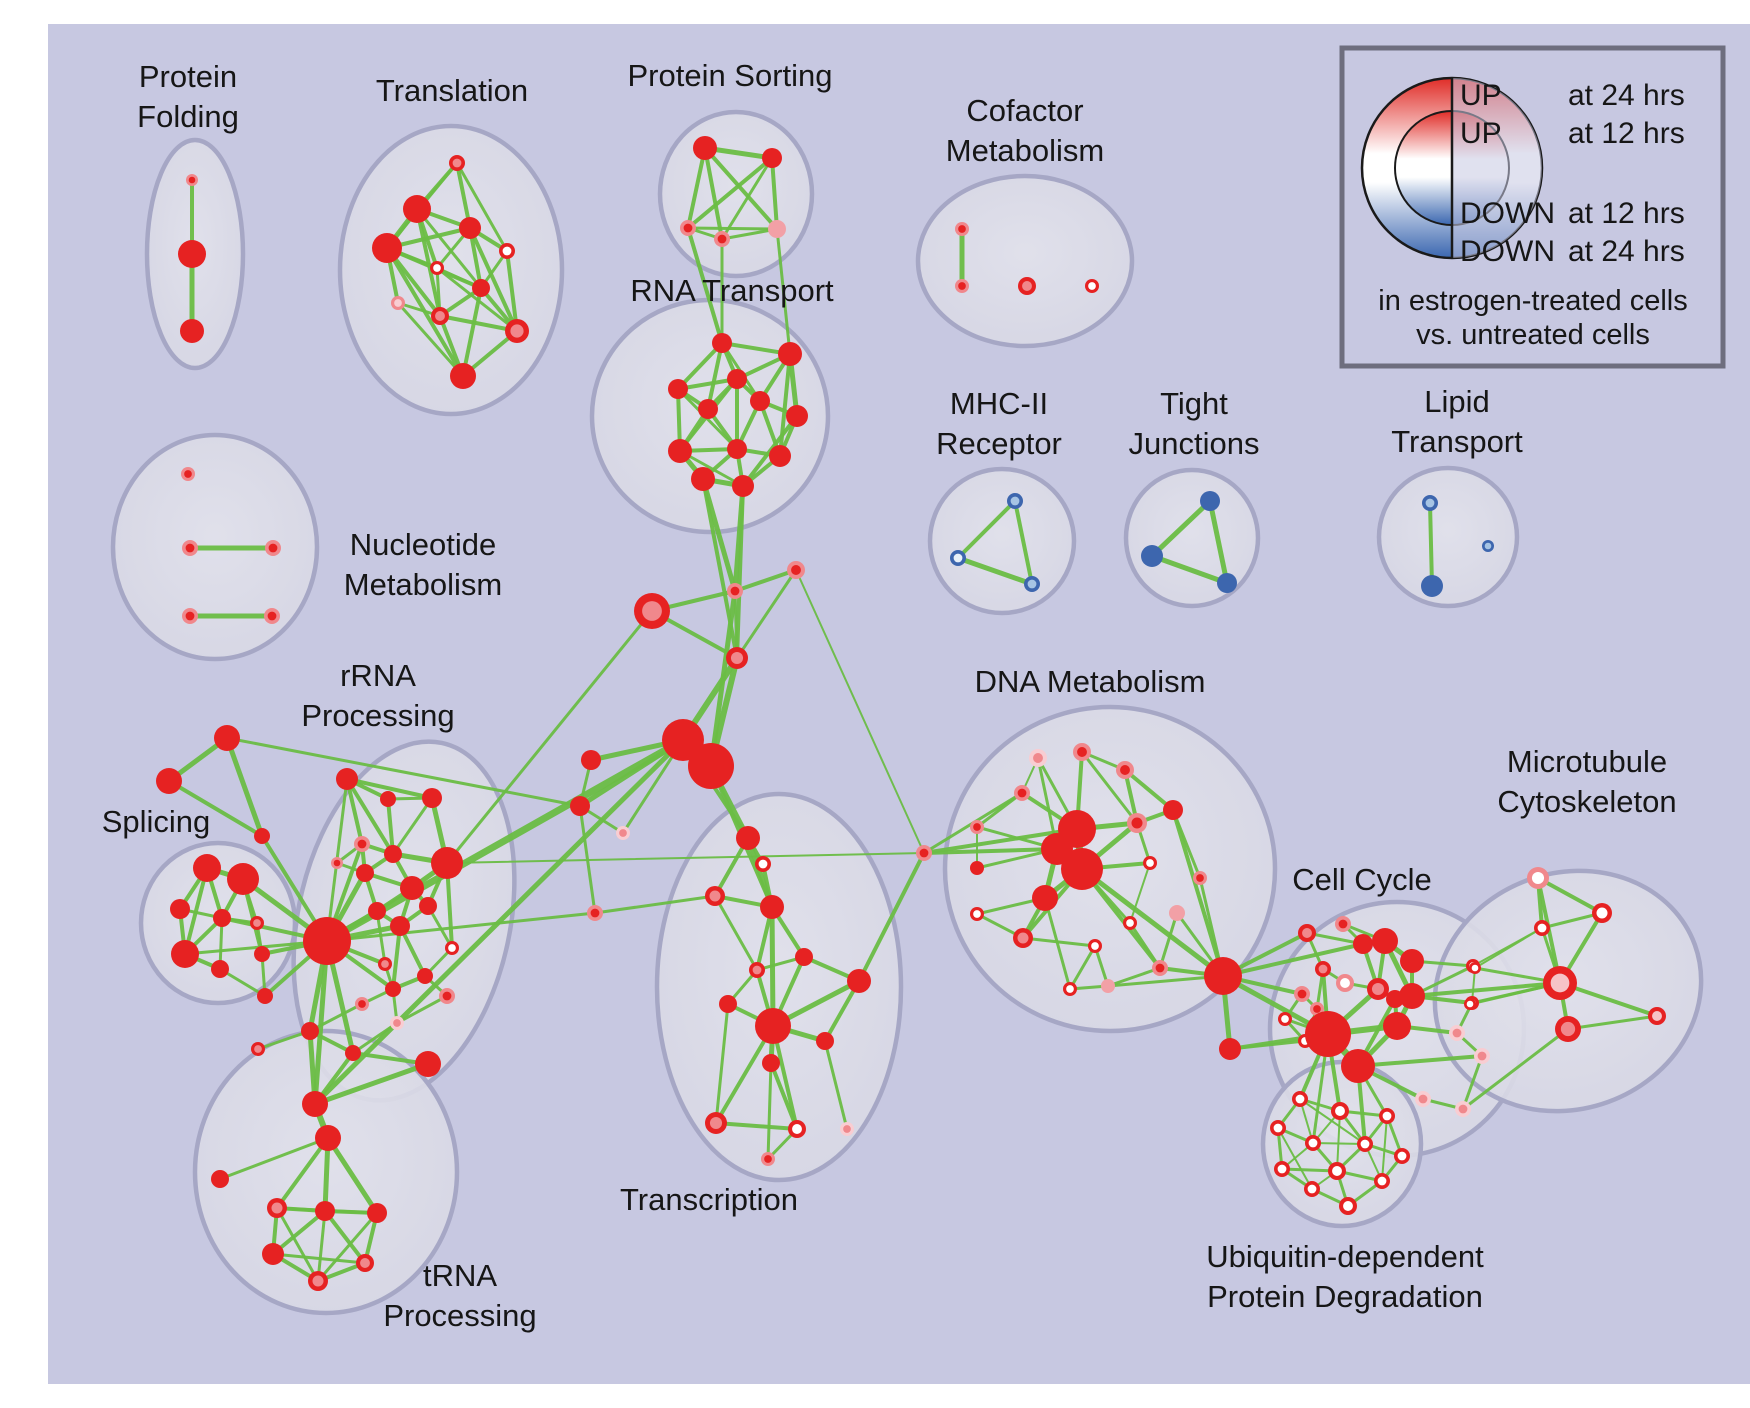  What do you see at coordinates (732, 290) in the screenshot?
I see `cluster-label-rna-transport: RNA Transport` at bounding box center [732, 290].